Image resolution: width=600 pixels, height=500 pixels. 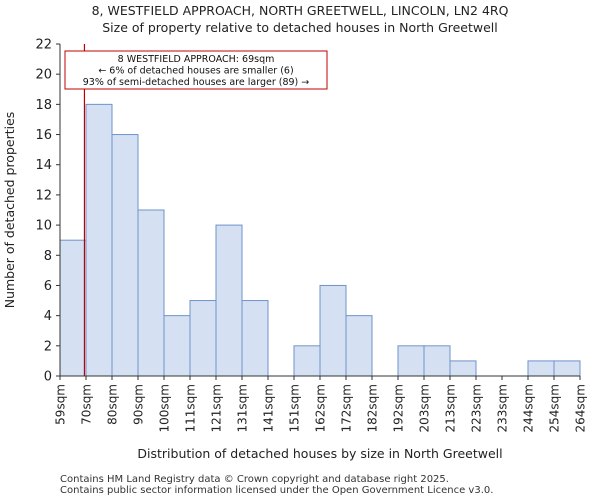 What do you see at coordinates (477, 408) in the screenshot?
I see `x-tick-label: 223sqm` at bounding box center [477, 408].